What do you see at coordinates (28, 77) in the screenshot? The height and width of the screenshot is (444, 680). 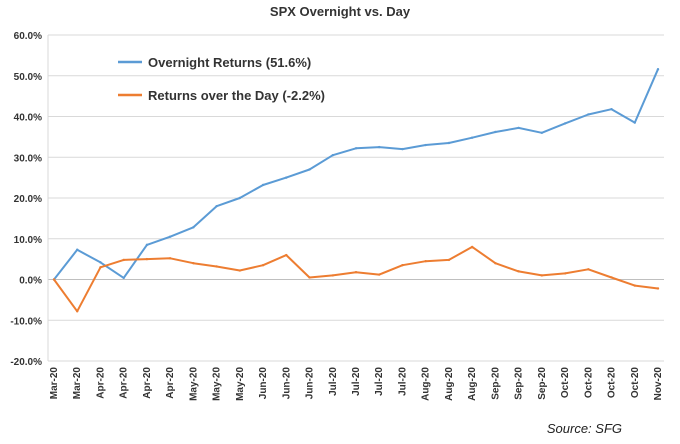 I see `y-tick-label: 50.0%` at bounding box center [28, 77].